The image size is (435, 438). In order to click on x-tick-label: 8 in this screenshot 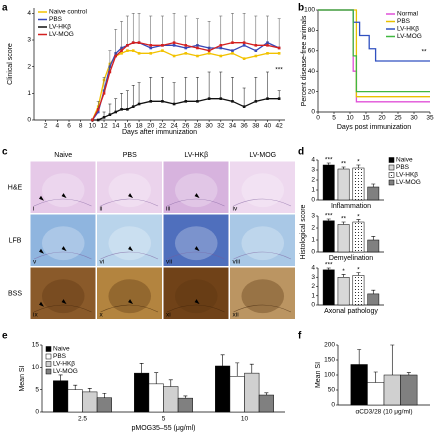, I will do `click(81, 126)`.